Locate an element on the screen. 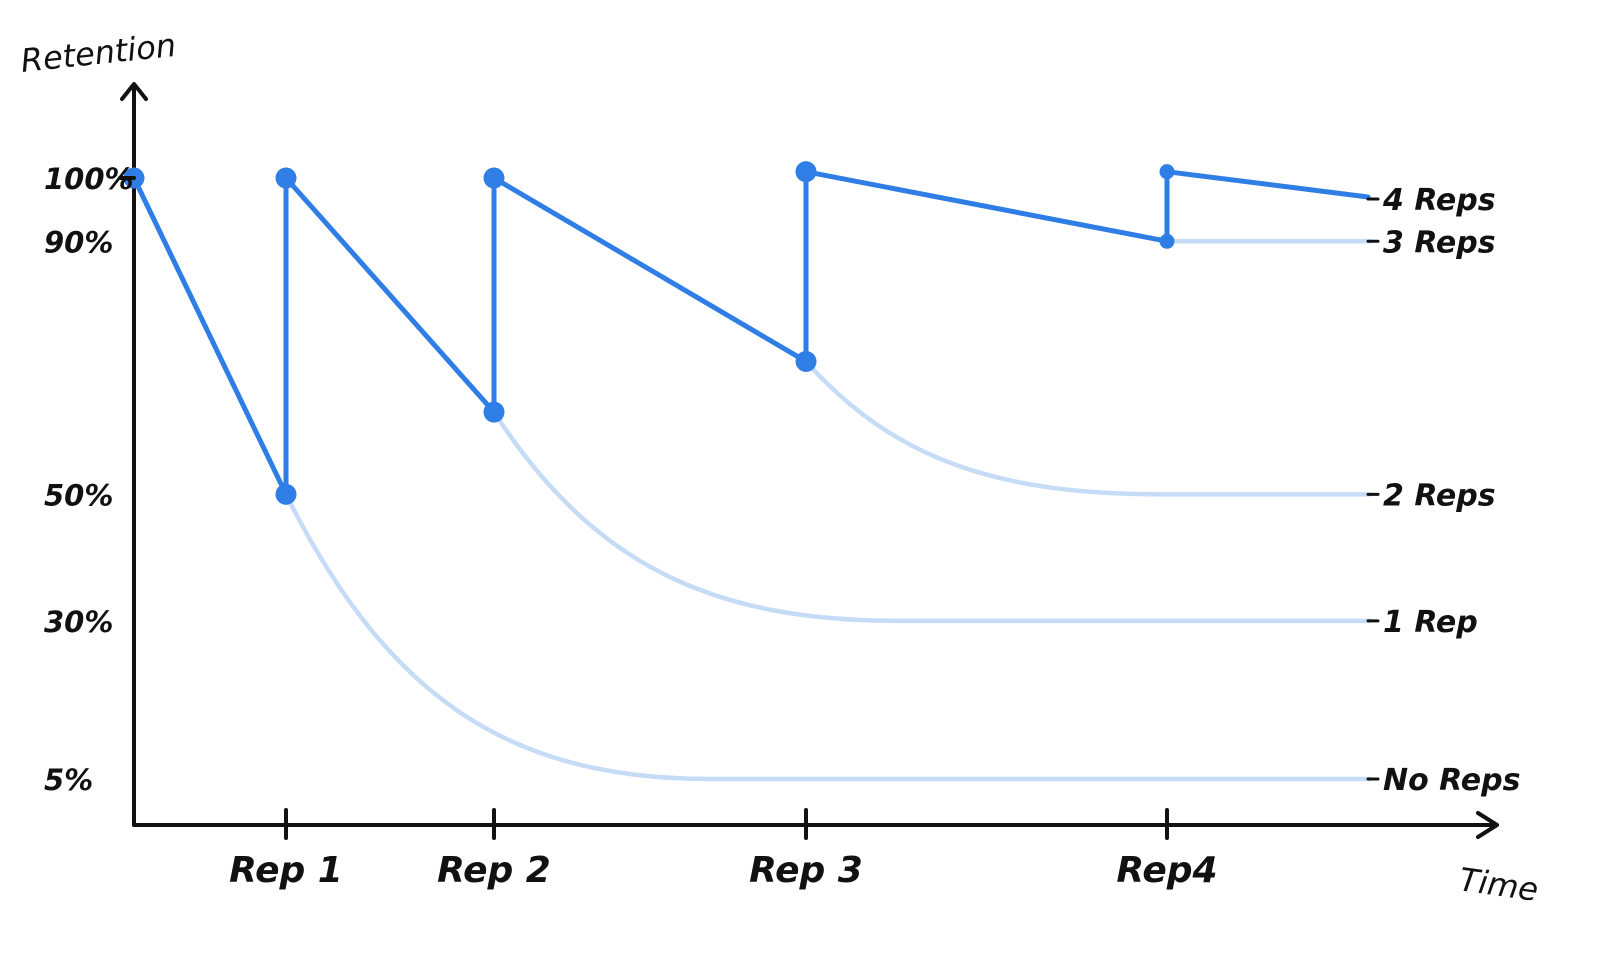 Image resolution: width=1600 pixels, height=953 pixels. series-label: 3 Reps is located at coordinates (1439, 242).